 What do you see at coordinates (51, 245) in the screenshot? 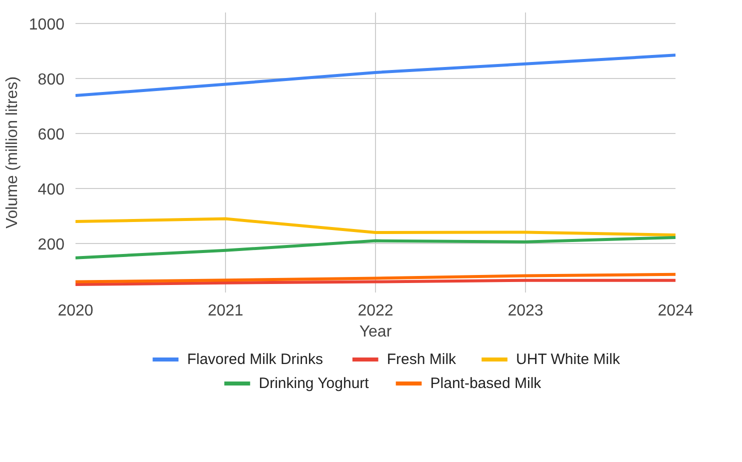
I see `y-tick-label: 200` at bounding box center [51, 245].